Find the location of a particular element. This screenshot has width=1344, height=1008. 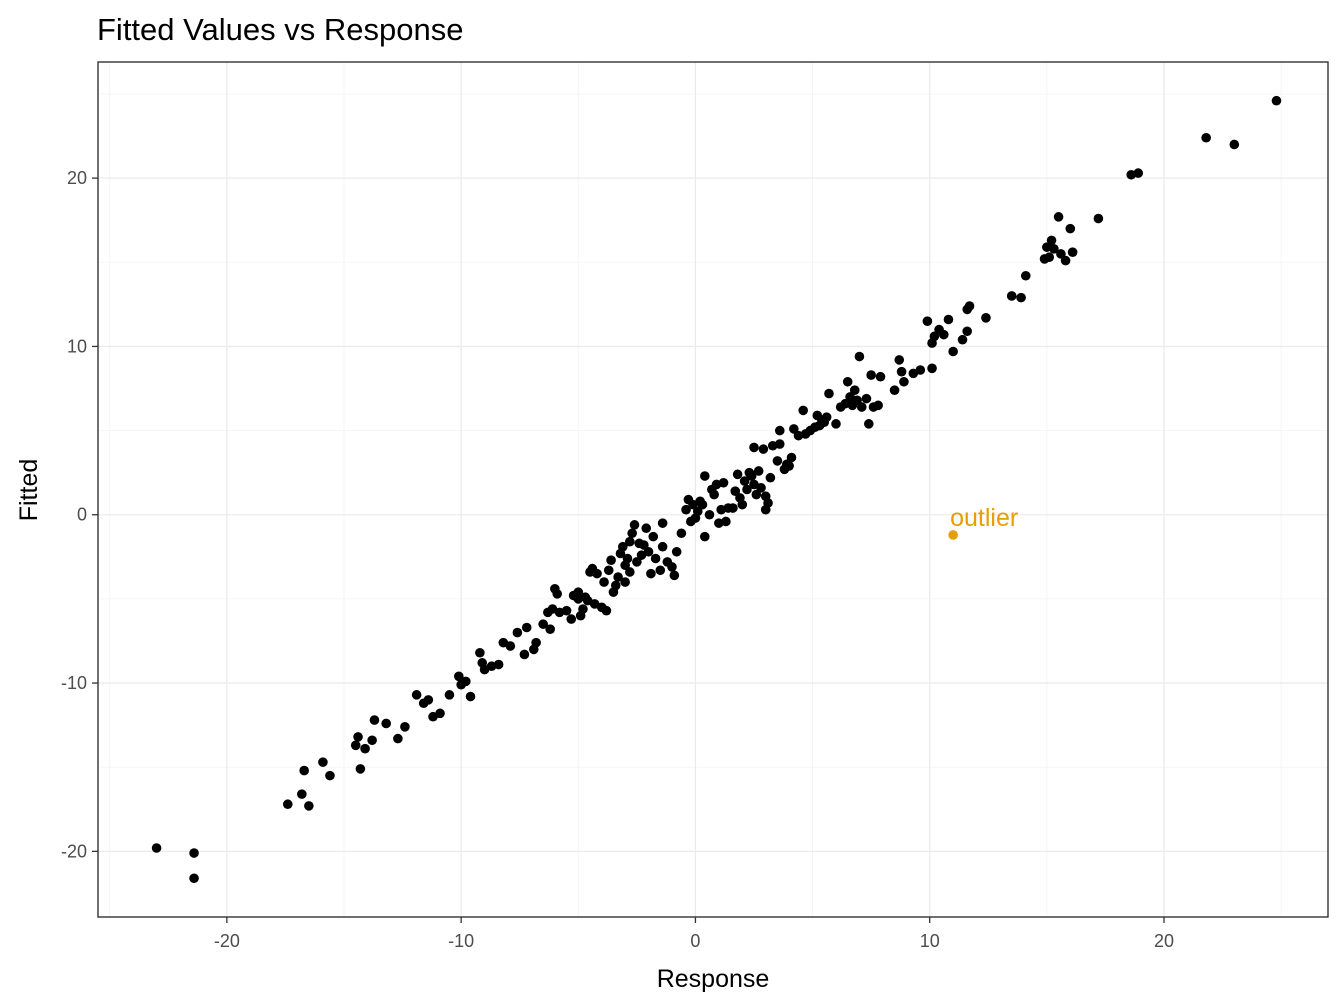

y-tick-label: 20 is located at coordinates (77, 178).